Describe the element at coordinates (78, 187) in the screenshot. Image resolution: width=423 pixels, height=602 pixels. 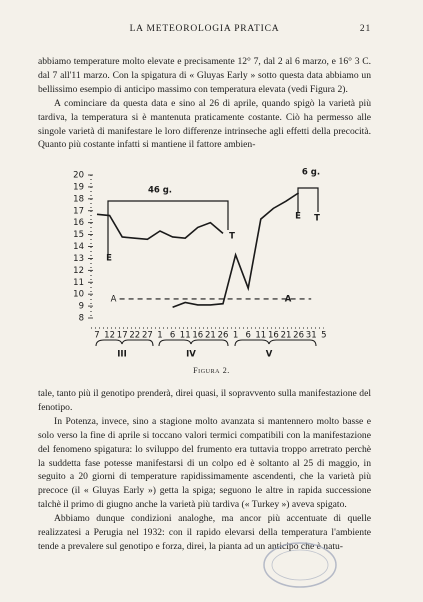
I see `y-tick-label: 19` at that location.